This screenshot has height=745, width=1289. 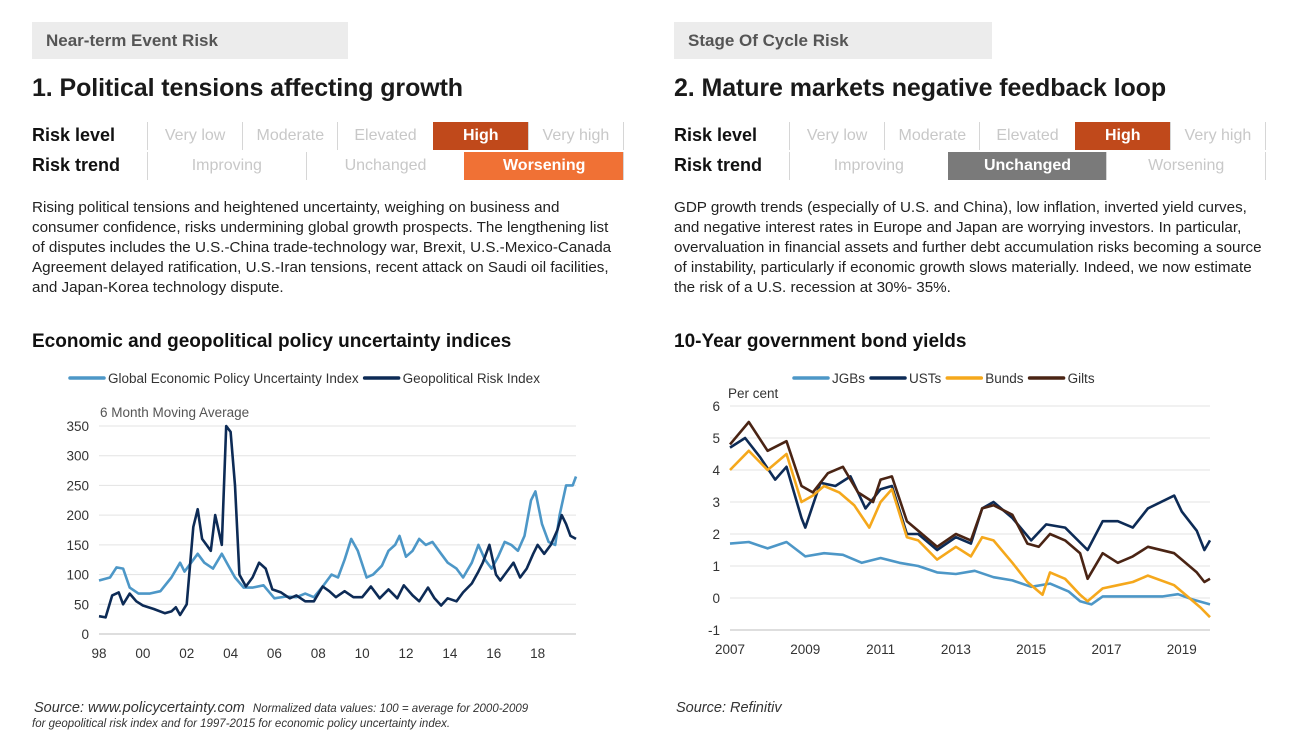 What do you see at coordinates (472, 378) in the screenshot?
I see `legend-label: Geopolitical Risk Index` at bounding box center [472, 378].